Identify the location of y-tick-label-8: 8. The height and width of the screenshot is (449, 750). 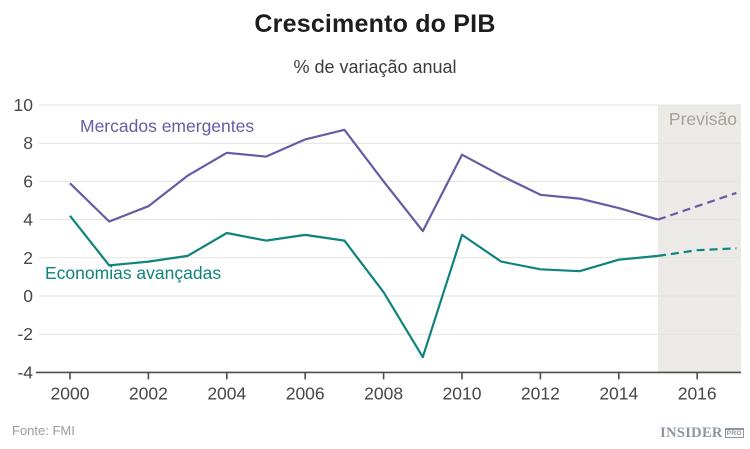
(28, 143).